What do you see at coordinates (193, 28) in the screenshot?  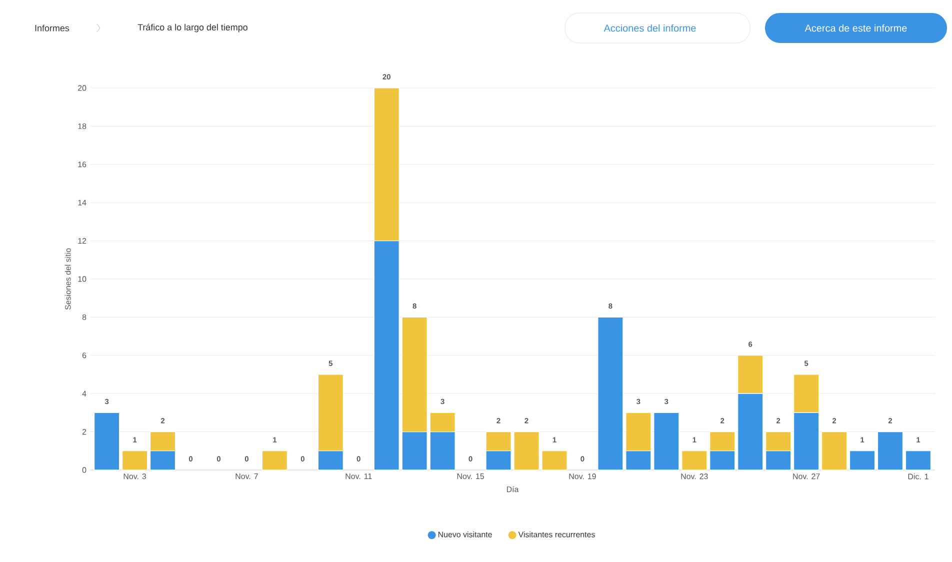 I see `chart-title: Tráfico a lo largo del tiempo` at bounding box center [193, 28].